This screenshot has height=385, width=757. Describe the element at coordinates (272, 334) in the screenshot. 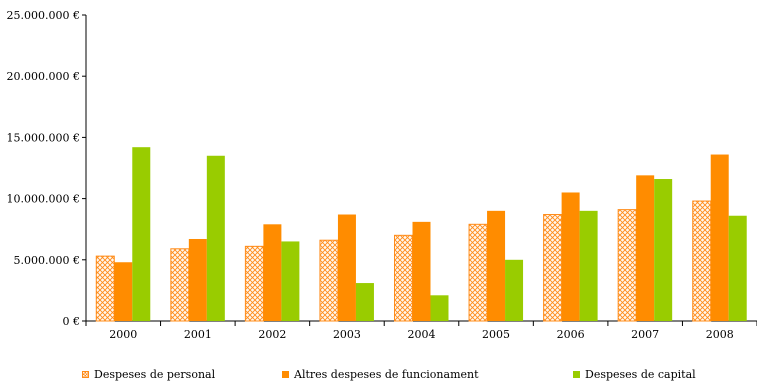

I see `x-tick-label: 2002` at that location.